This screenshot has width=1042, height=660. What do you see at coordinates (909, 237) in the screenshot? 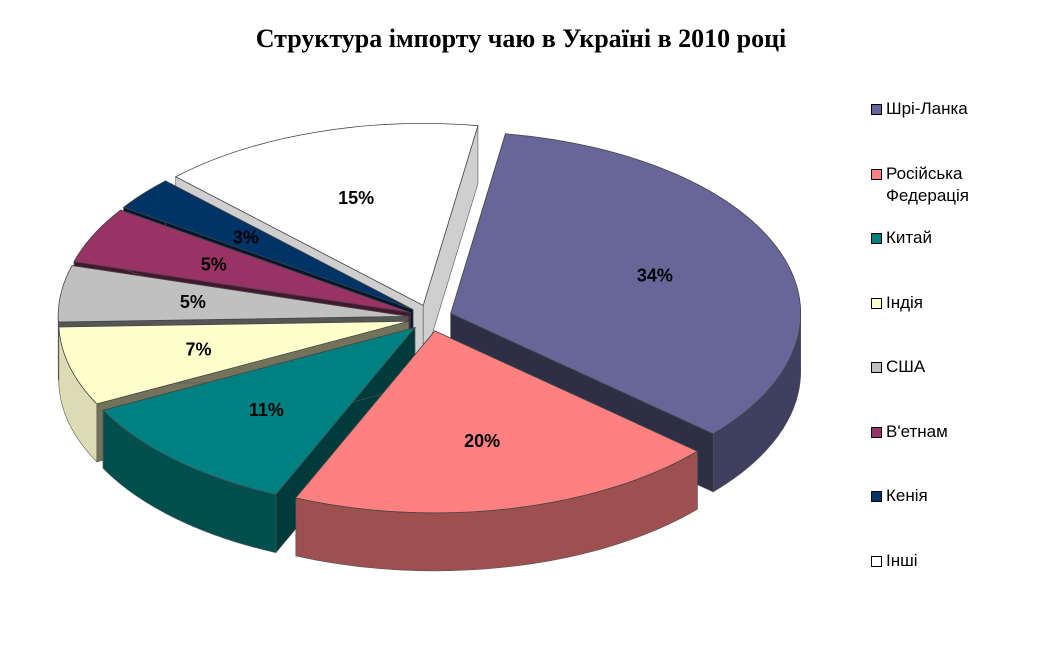
I see `legend-label: Китай` at bounding box center [909, 237].